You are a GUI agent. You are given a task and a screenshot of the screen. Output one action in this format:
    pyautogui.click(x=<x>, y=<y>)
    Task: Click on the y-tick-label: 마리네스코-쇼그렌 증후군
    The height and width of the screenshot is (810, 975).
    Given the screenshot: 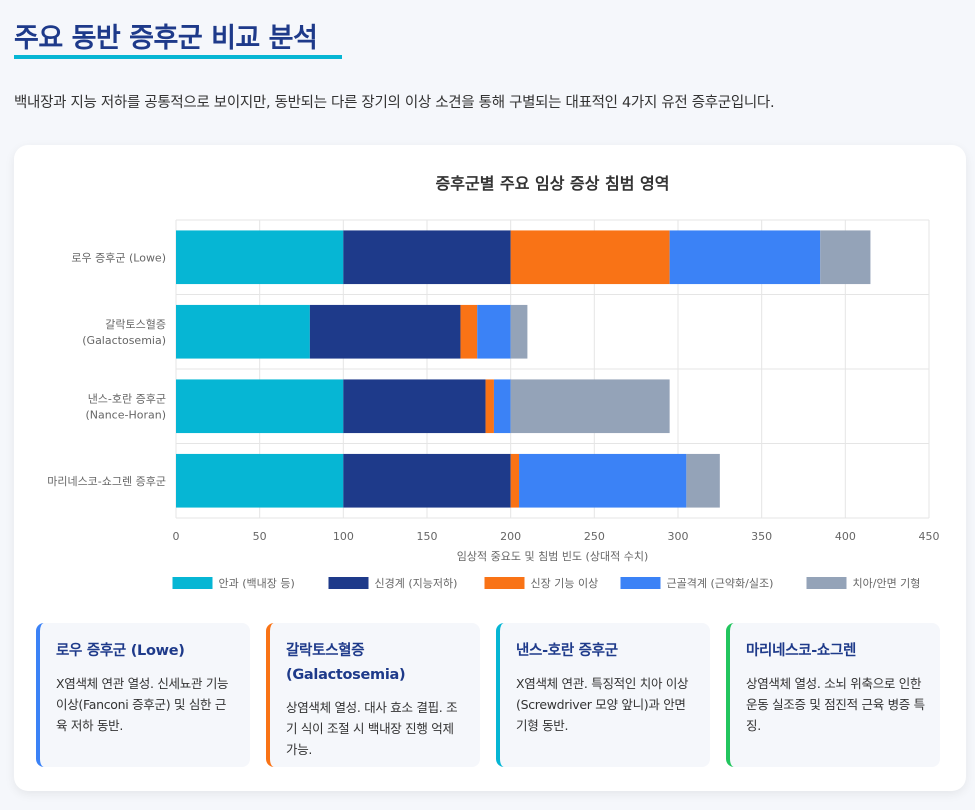 What is the action you would take?
    pyautogui.click(x=106, y=481)
    